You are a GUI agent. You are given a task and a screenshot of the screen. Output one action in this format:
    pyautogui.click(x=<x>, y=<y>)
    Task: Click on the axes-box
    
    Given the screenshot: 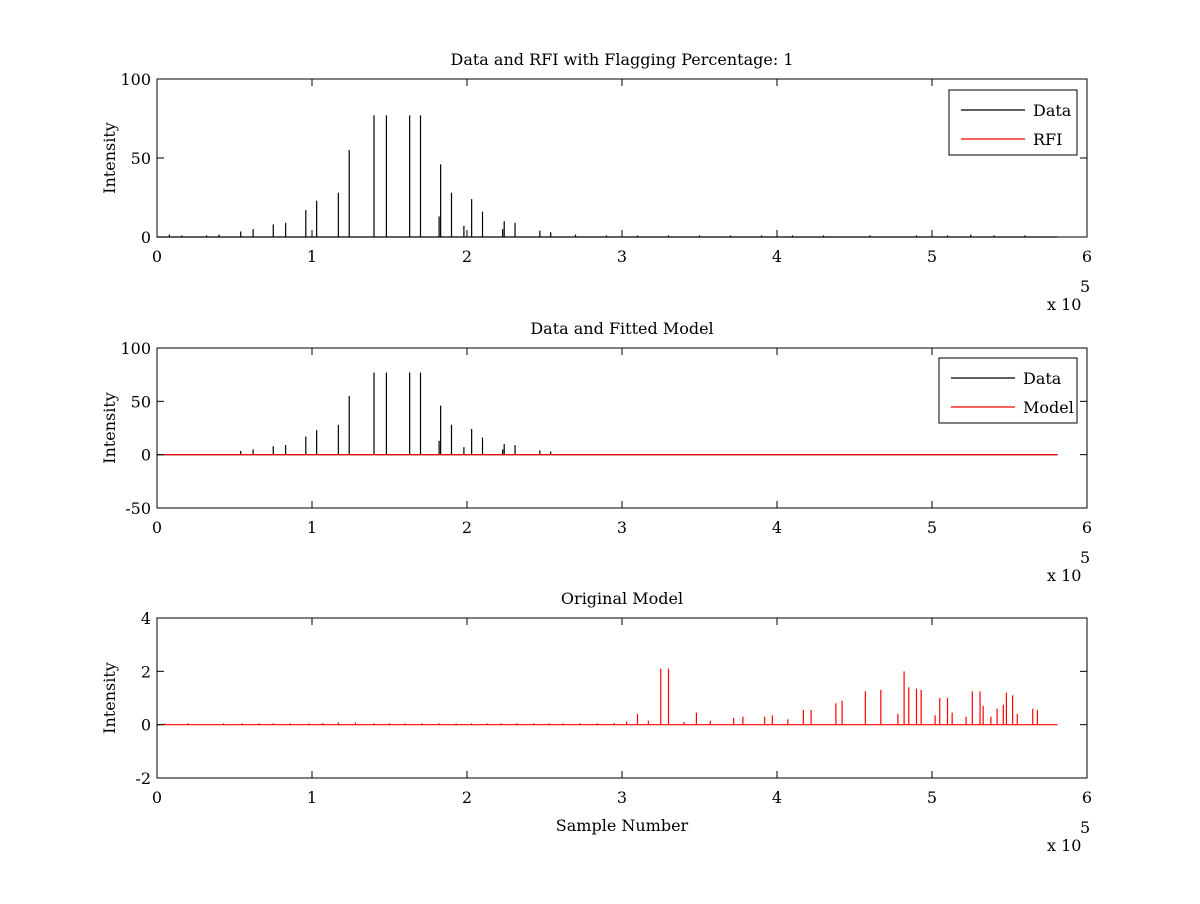 What is the action you would take?
    pyautogui.click(x=622, y=158)
    